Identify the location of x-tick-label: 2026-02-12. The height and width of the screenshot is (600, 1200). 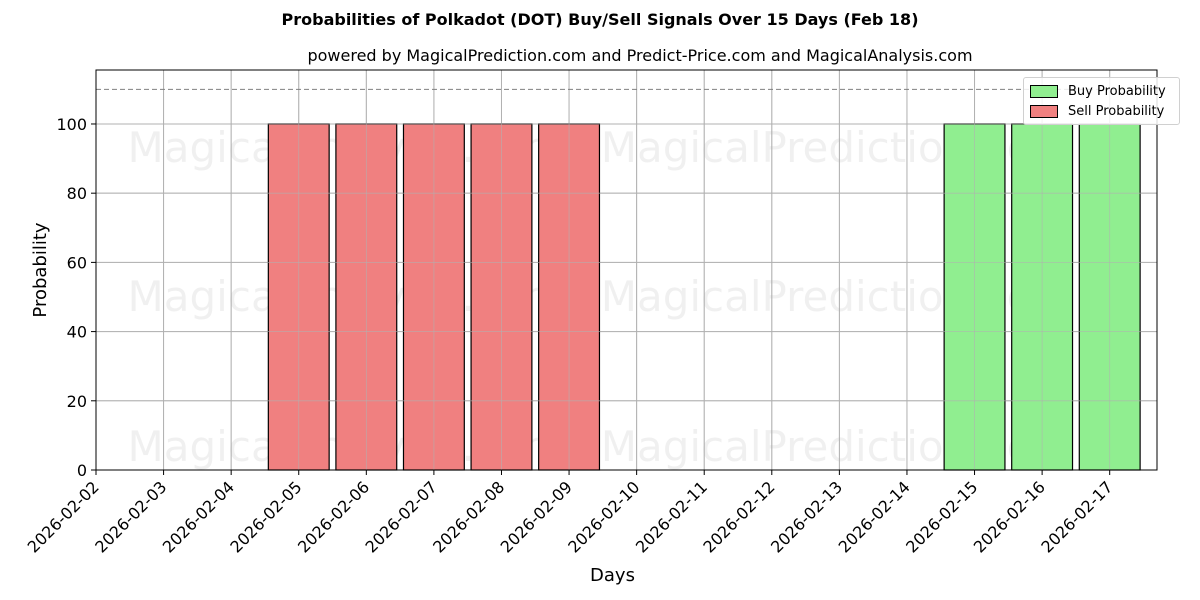
(738, 516).